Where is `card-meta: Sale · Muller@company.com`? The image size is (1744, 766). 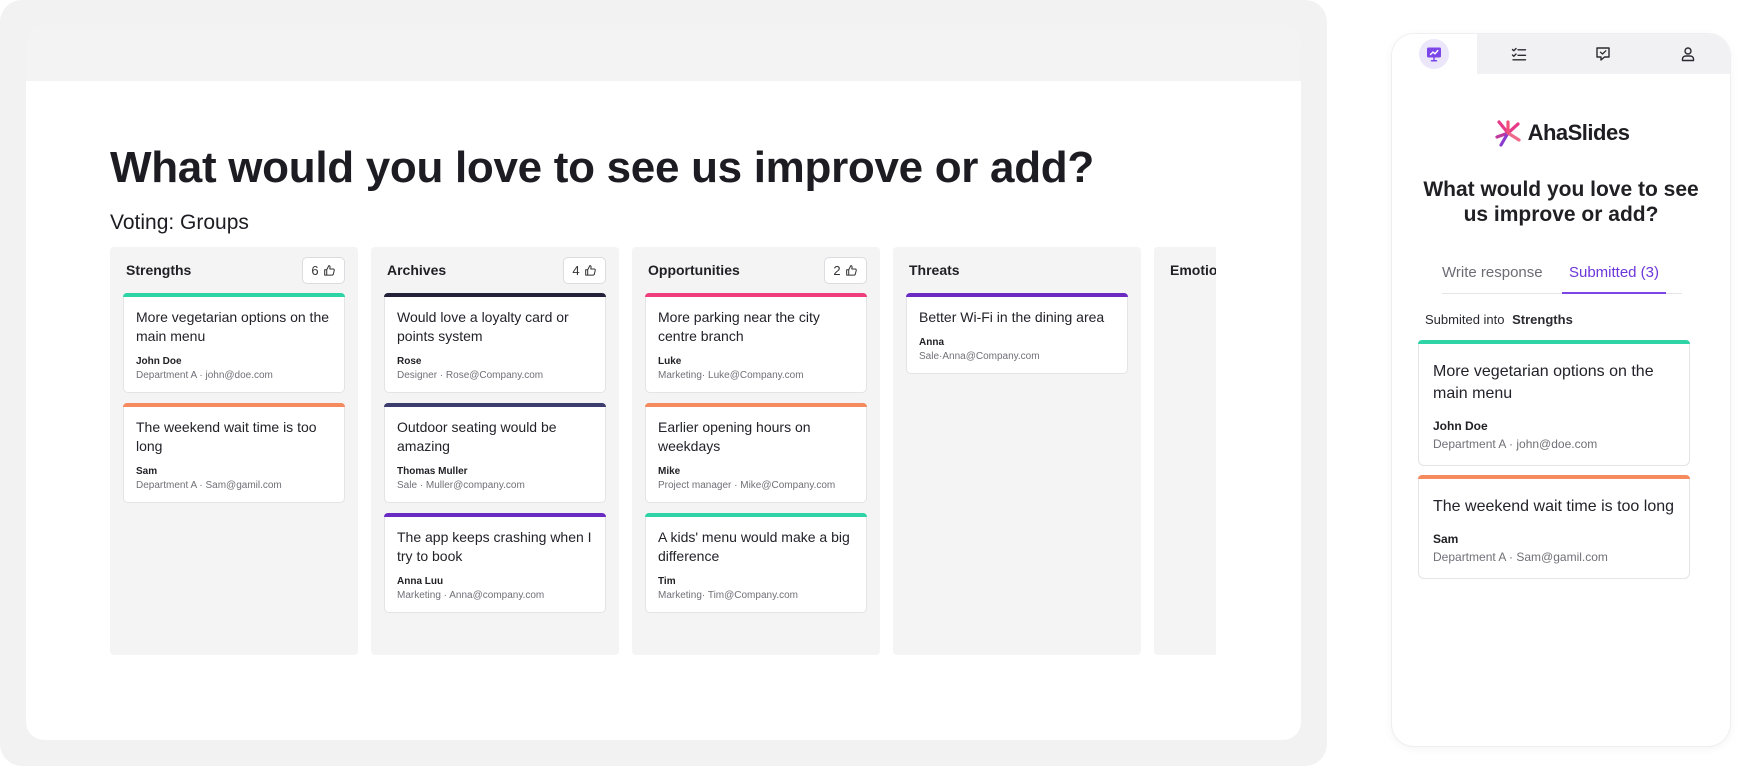
card-meta: Sale · Muller@company.com is located at coordinates (461, 485).